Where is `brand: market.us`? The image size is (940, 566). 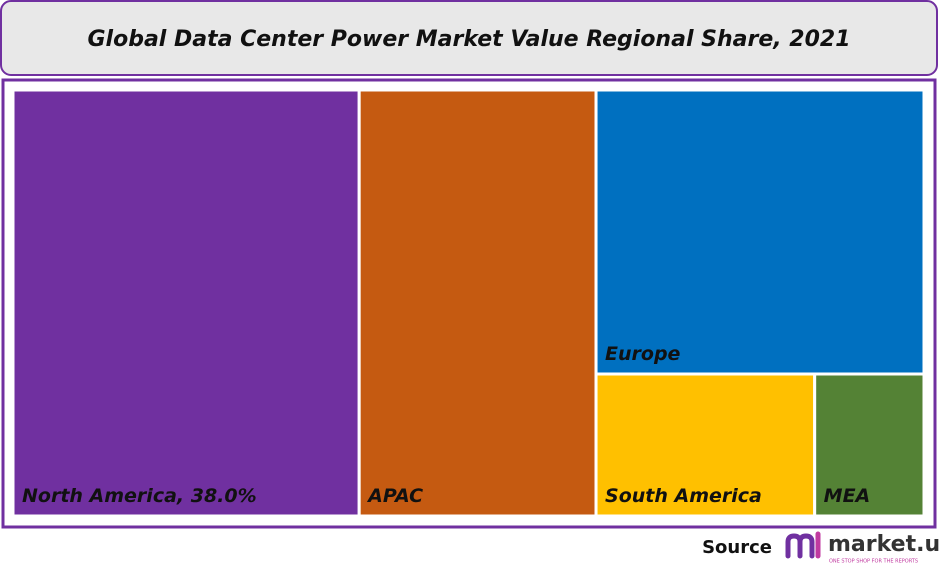
brand: market.us is located at coordinates (884, 544).